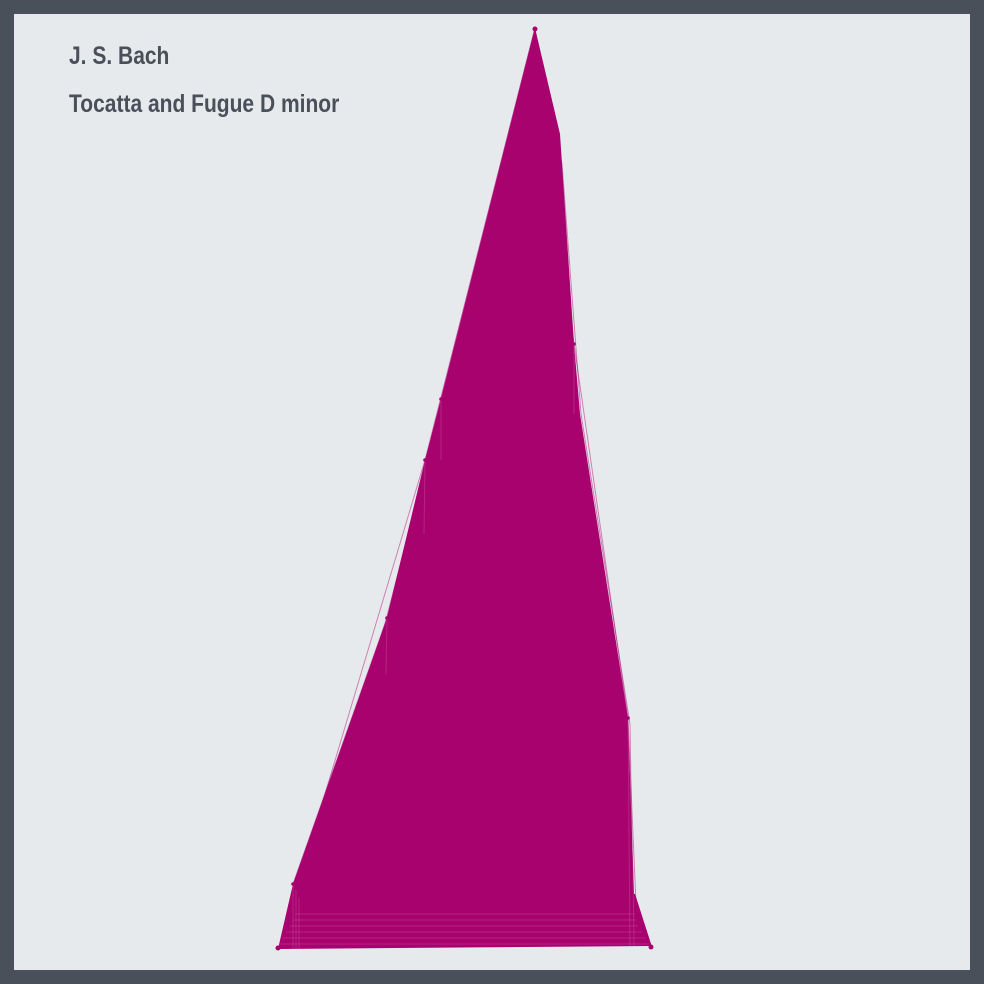  Describe the element at coordinates (119, 56) in the screenshot. I see `composer-name: J. S. Bach` at that location.